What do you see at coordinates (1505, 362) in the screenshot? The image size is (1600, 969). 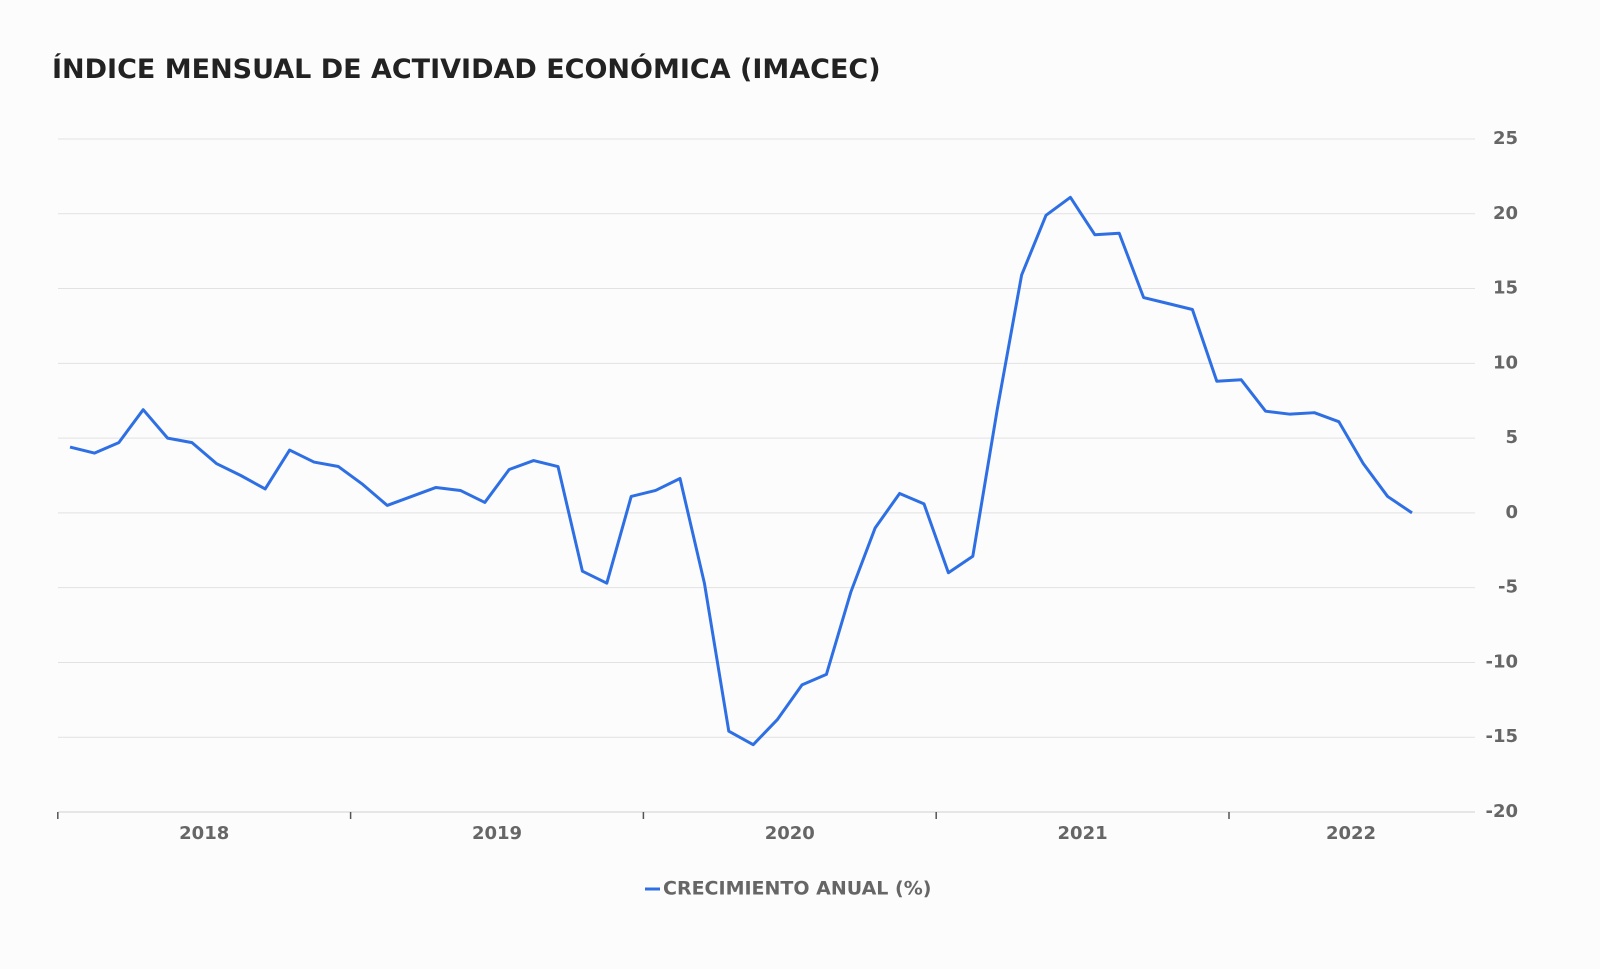 I see `y-tick-label: 10` at bounding box center [1505, 362].